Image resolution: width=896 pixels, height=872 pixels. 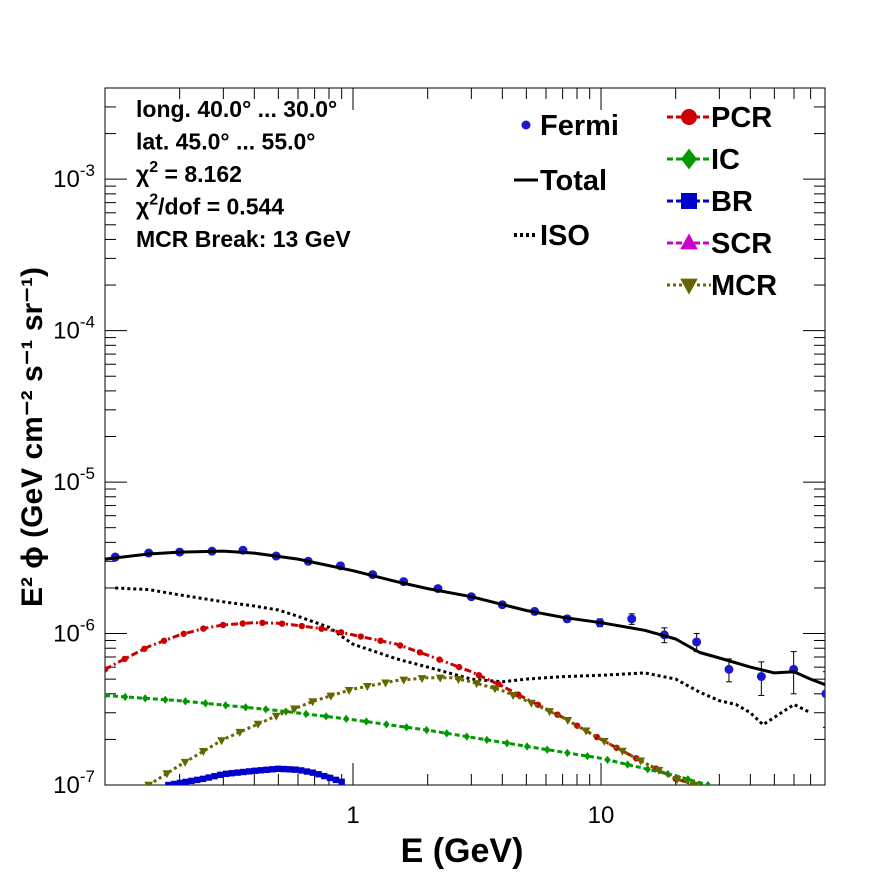 I want to click on legend-right: PCR IC BR SCR MCR, so click(x=722, y=202).